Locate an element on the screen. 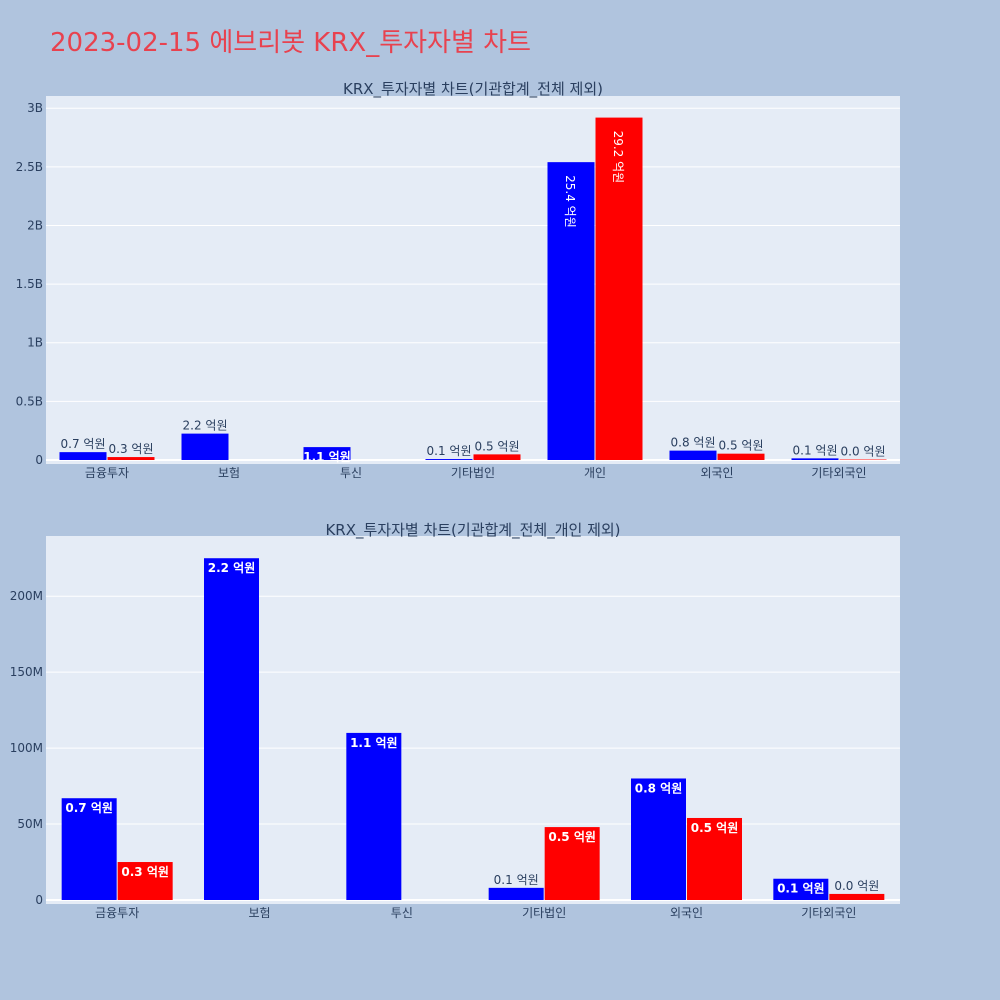 This screenshot has width=1000, height=1000. chart-title: KRX_투자자별 차트(기관합계_전체 제외) is located at coordinates (473, 89).